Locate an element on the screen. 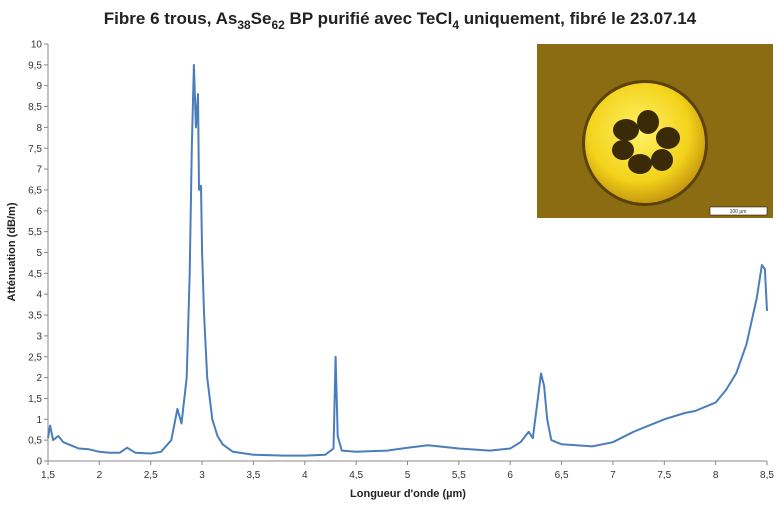 This screenshot has width=776, height=505. y-tick-label: 6,5 is located at coordinates (35, 190).